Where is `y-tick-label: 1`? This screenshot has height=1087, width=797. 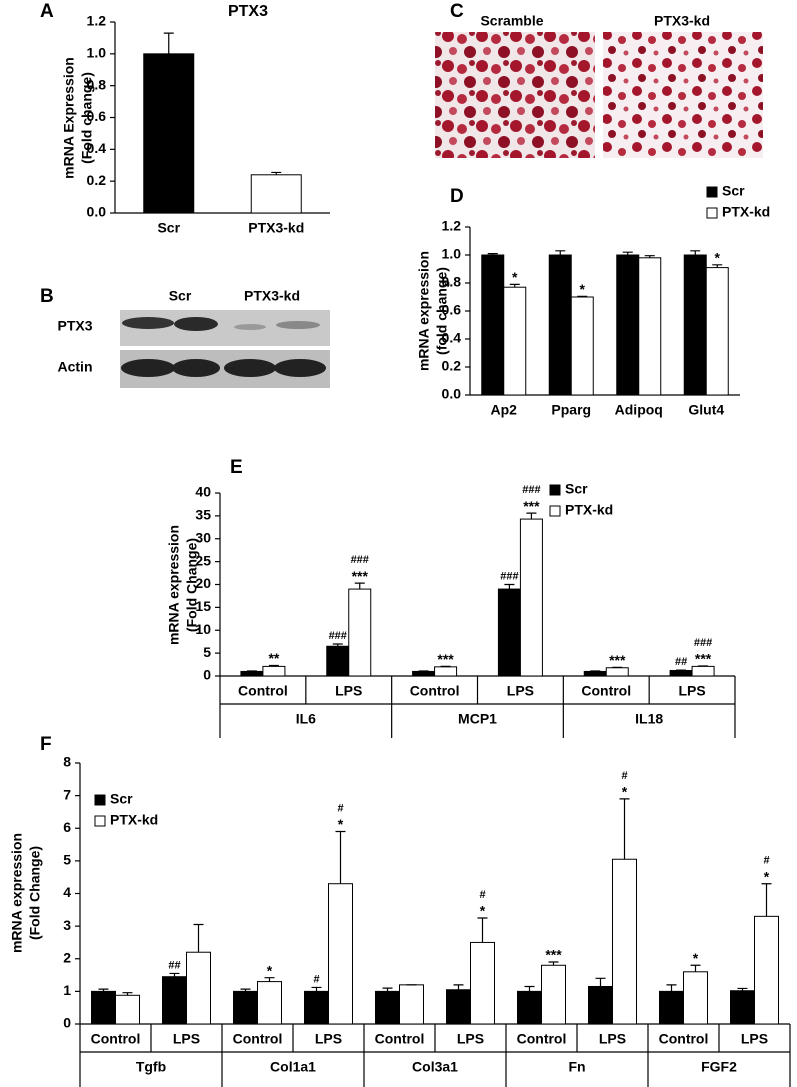
y-tick-label: 1 is located at coordinates (67, 990).